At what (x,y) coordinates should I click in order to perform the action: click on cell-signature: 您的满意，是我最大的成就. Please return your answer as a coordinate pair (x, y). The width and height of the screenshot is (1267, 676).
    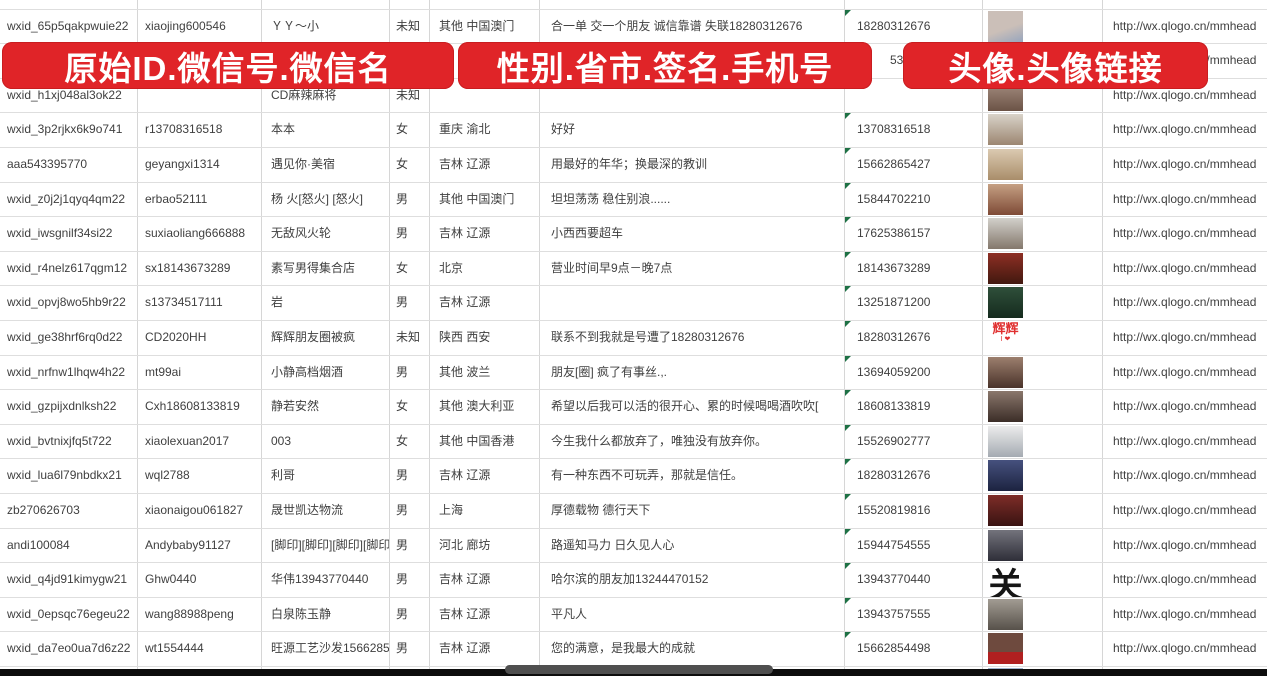
    Looking at the image, I should click on (692, 649).